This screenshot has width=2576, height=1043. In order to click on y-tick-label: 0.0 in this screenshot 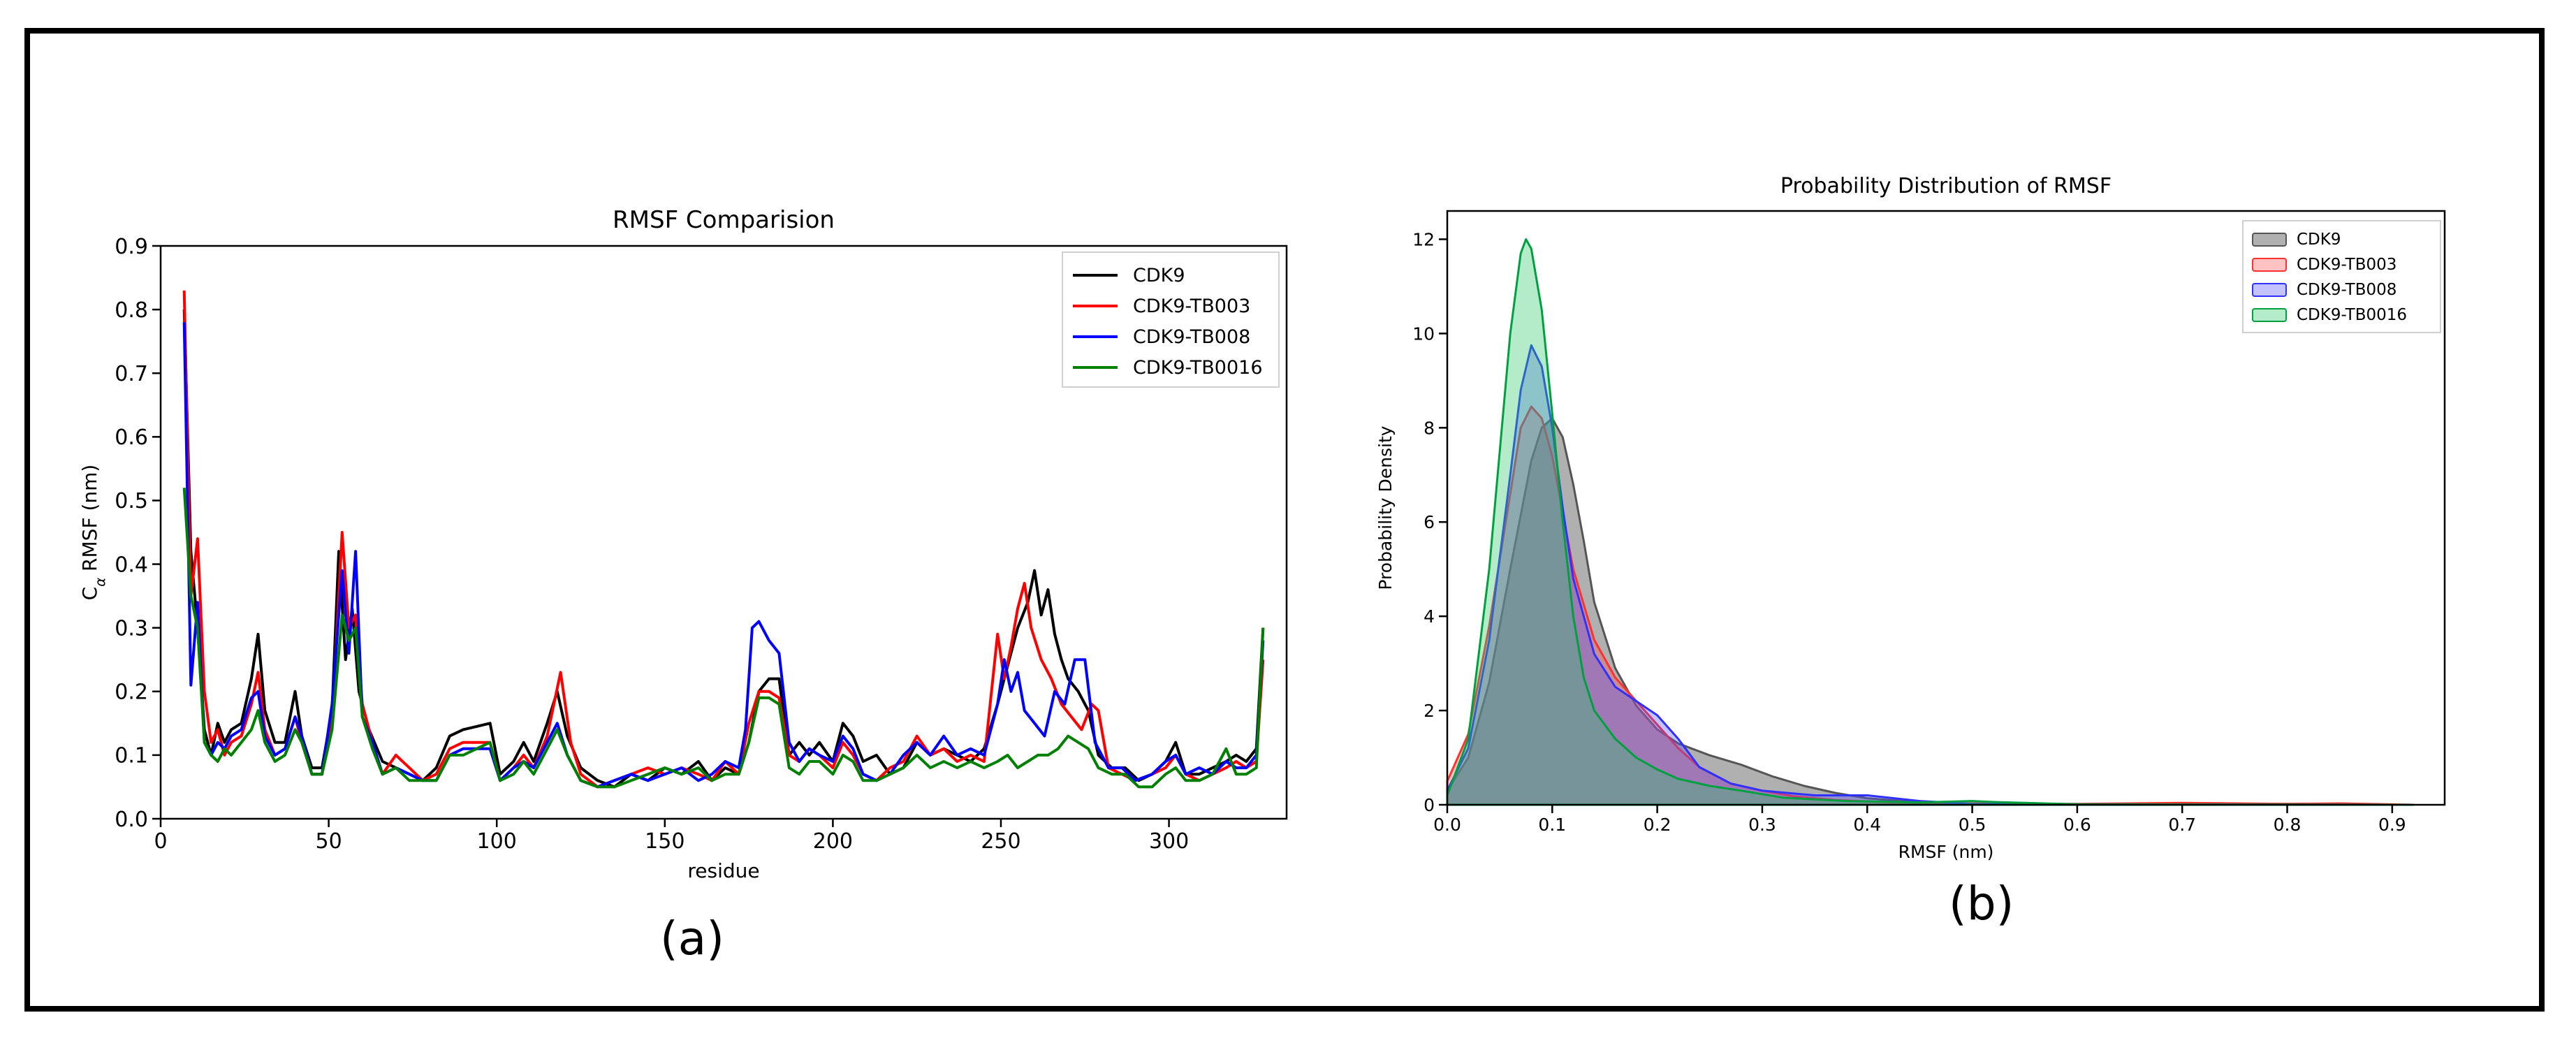, I will do `click(131, 820)`.